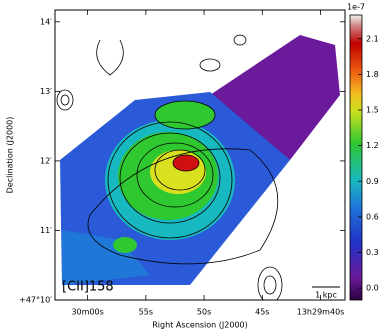 This screenshot has width=382, height=331. What do you see at coordinates (372, 145) in the screenshot?
I see `colorbar-tick-label: 1.2` at bounding box center [372, 145].